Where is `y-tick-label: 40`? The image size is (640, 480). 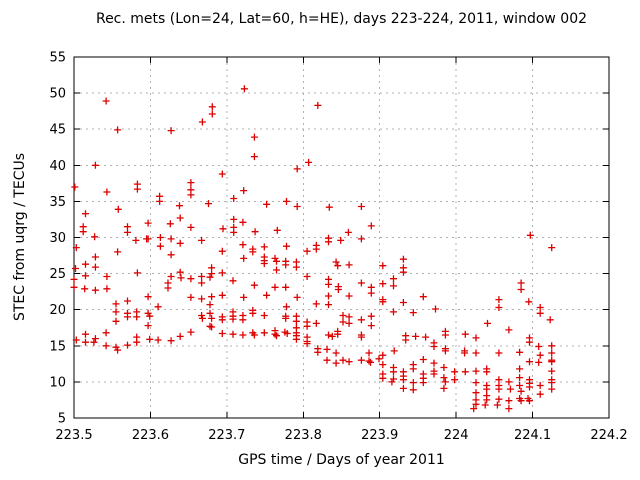
y-tick-label: 40 is located at coordinates (57, 166).